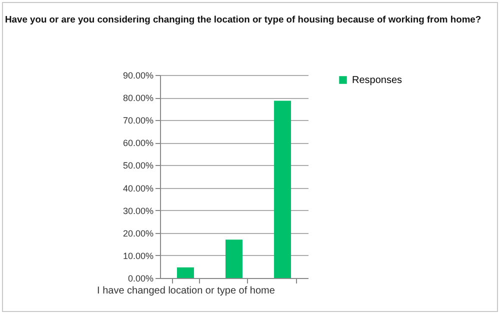 Image resolution: width=500 pixels, height=314 pixels. What do you see at coordinates (141, 279) in the screenshot?
I see `y-tick-label: 0.00%` at bounding box center [141, 279].